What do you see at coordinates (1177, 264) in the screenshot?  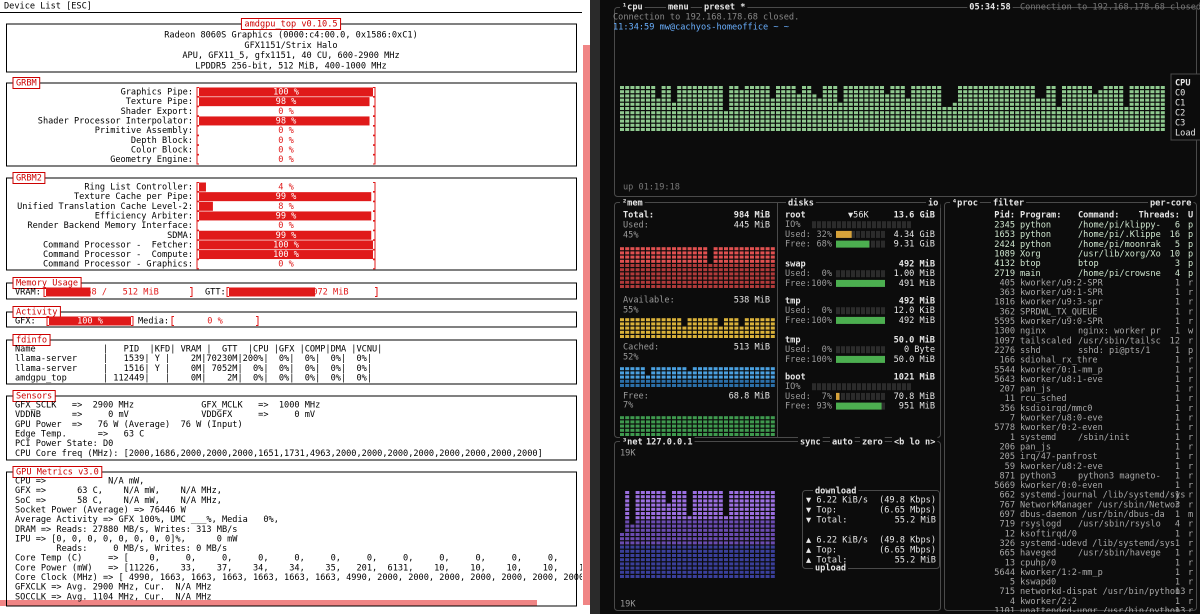 I see `threads: 3` at bounding box center [1177, 264].